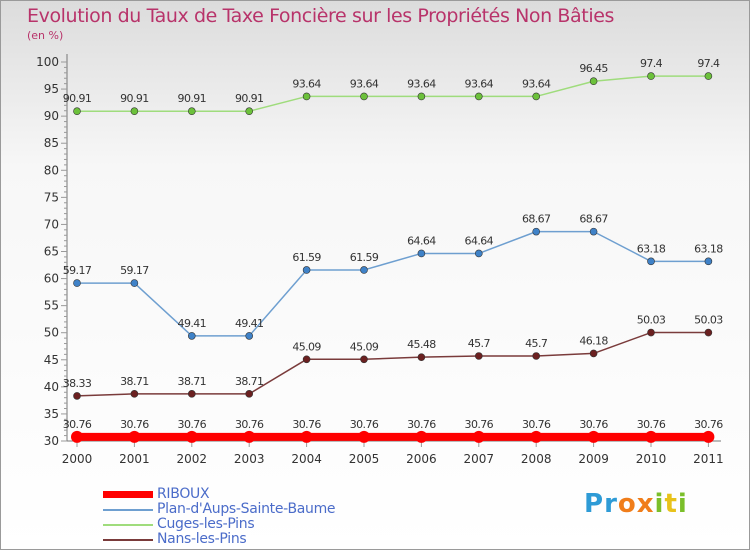 Image resolution: width=750 pixels, height=550 pixels. What do you see at coordinates (708, 459) in the screenshot?
I see `x-tick-label: 2011` at bounding box center [708, 459].